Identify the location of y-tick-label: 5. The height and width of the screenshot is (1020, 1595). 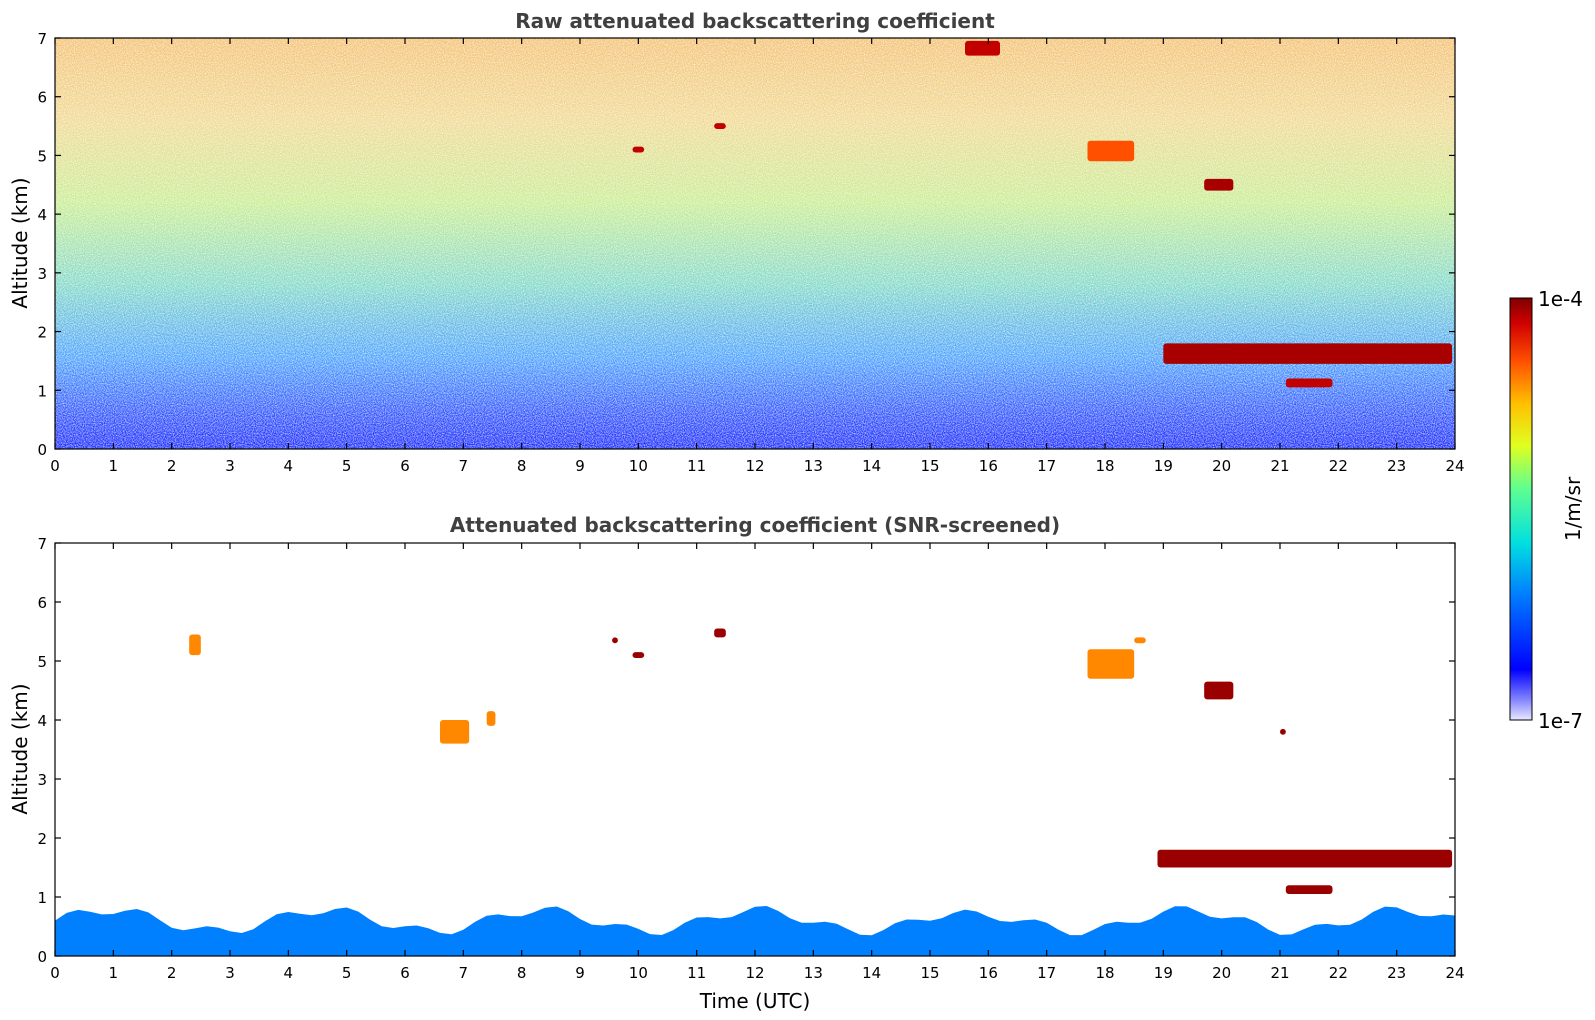
(42, 662).